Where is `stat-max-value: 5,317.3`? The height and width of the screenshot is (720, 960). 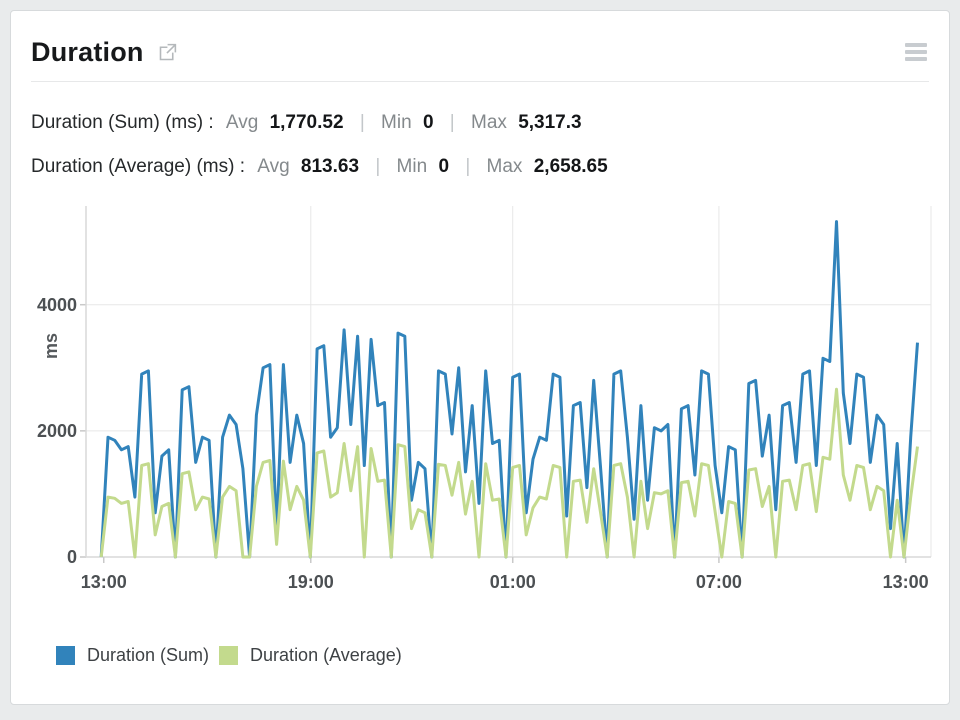
stat-max-value: 5,317.3 is located at coordinates (550, 122).